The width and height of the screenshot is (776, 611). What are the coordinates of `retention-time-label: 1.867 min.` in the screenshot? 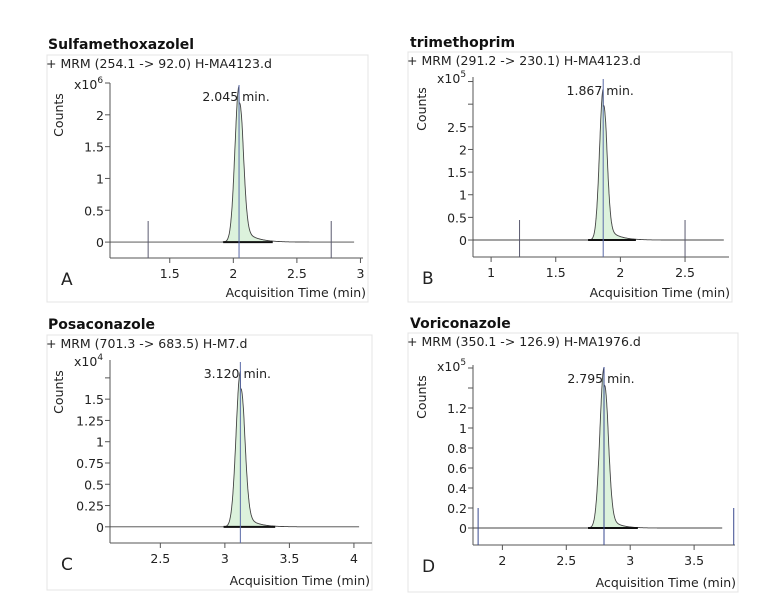 It's located at (600, 90).